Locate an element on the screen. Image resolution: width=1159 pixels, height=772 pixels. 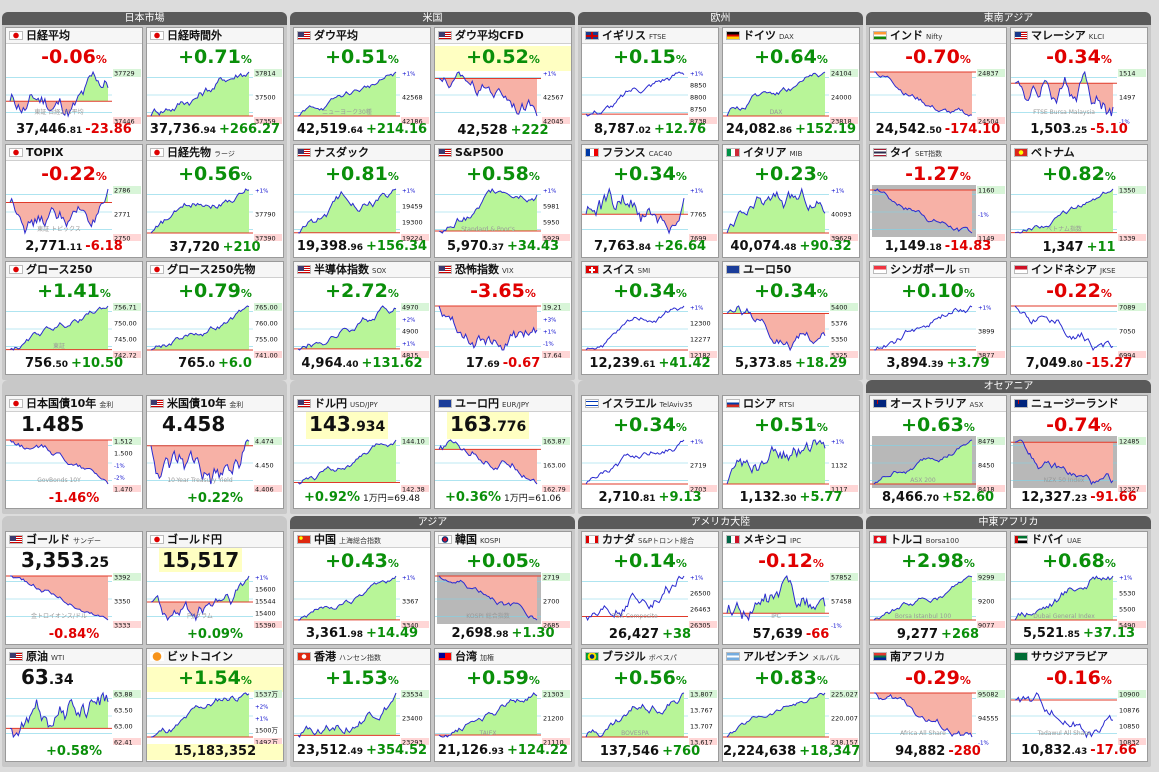
chart-tick-label: 19459 is located at coordinates (412, 207).